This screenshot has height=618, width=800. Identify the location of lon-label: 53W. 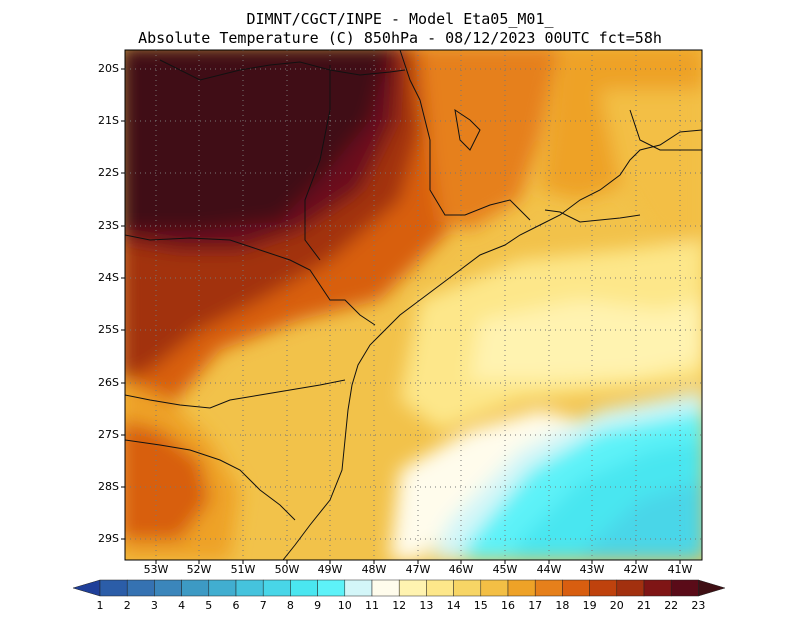
(156, 569).